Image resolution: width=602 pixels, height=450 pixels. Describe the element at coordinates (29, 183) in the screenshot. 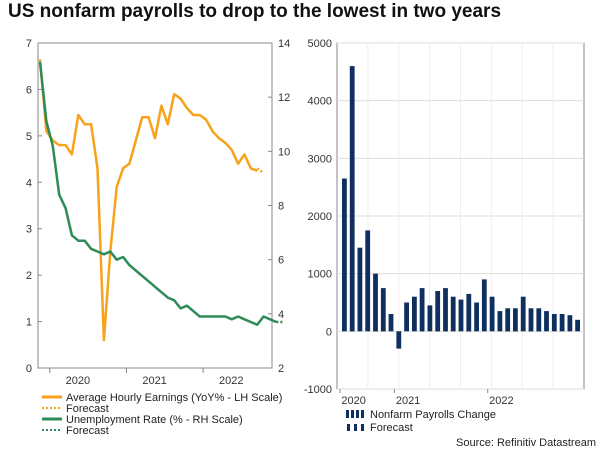

I see `left-y-tick-label: 4` at that location.